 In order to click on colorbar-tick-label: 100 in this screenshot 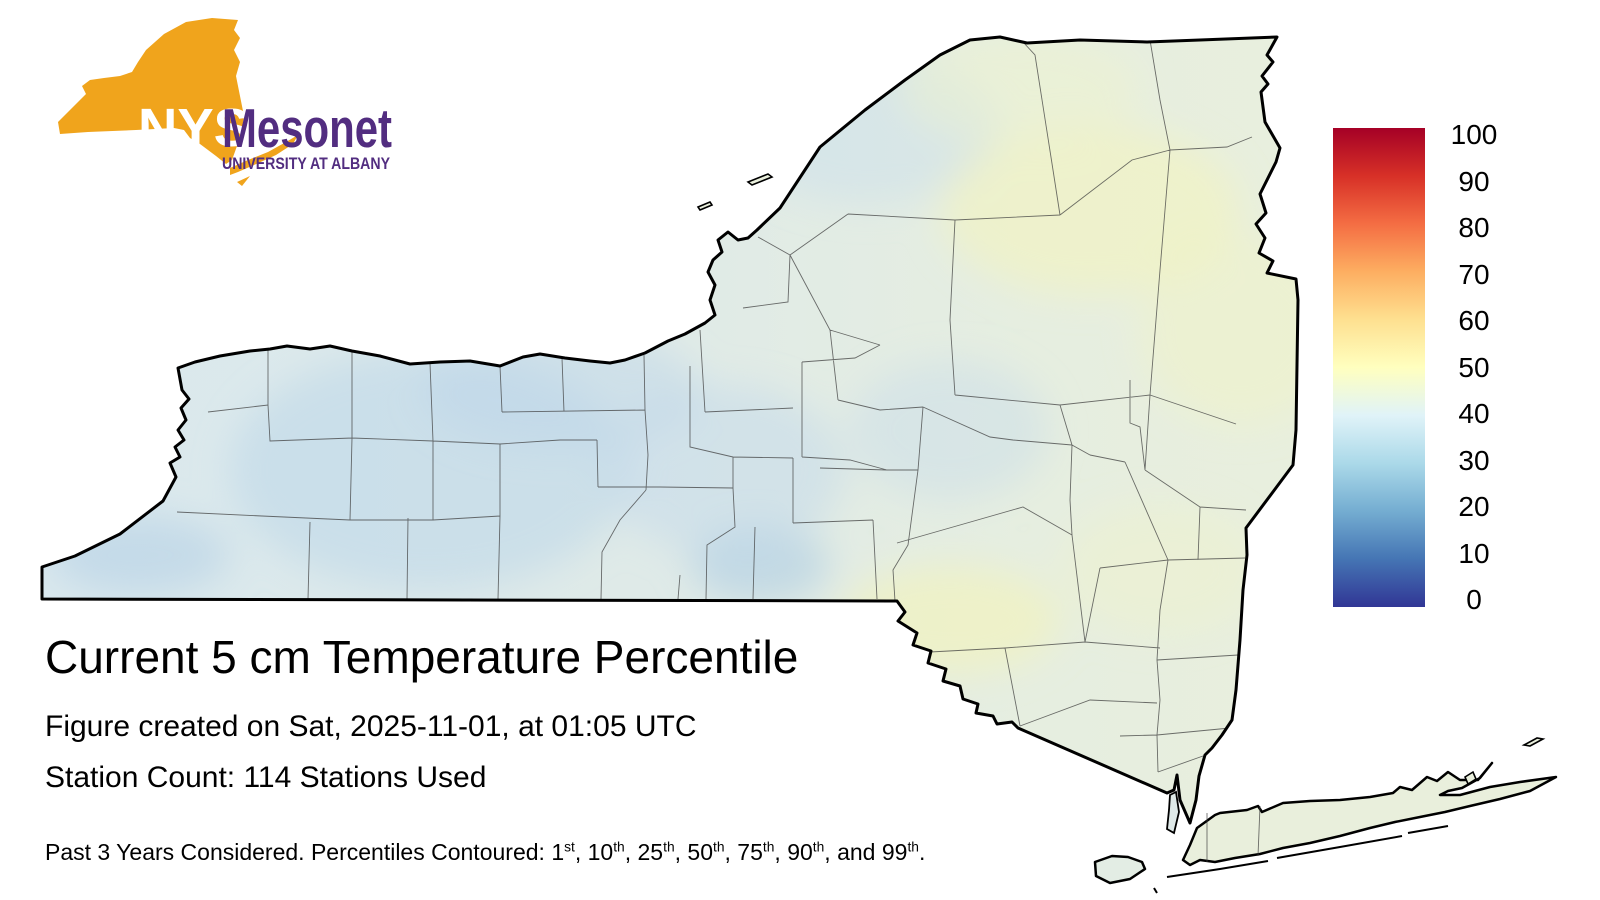, I will do `click(1474, 134)`.